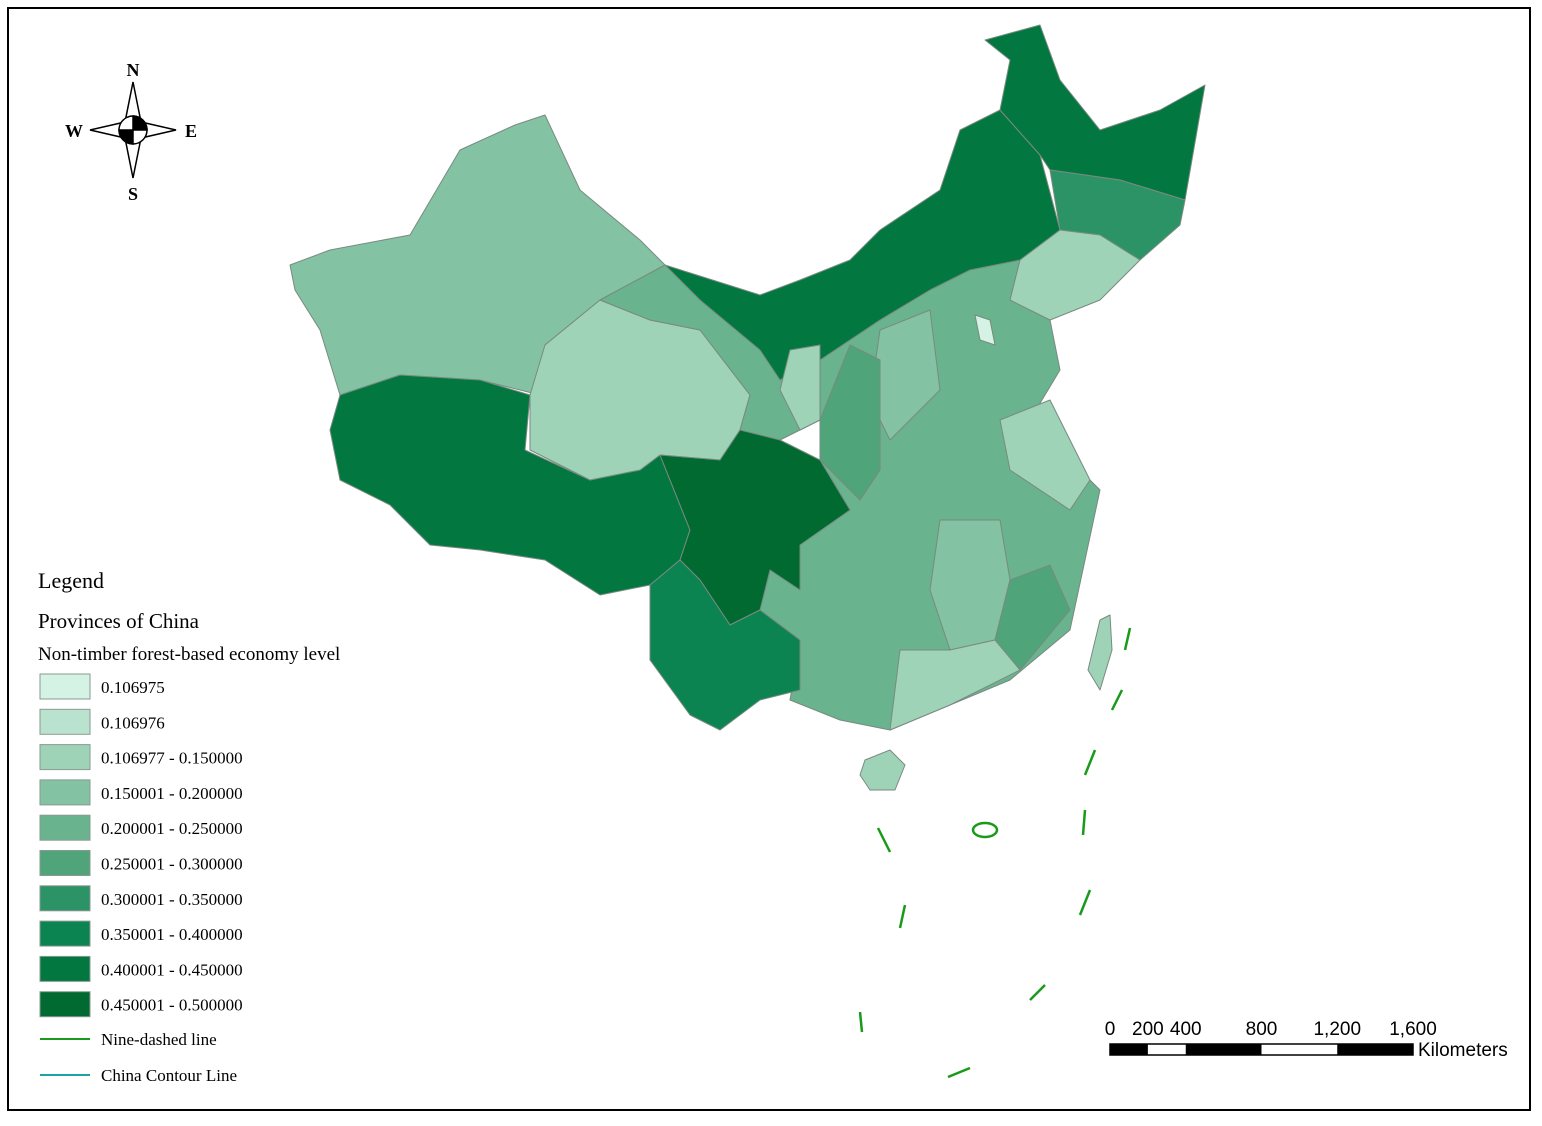 This screenshot has height=1126, width=1542. I want to click on compass-label: W, so click(74, 131).